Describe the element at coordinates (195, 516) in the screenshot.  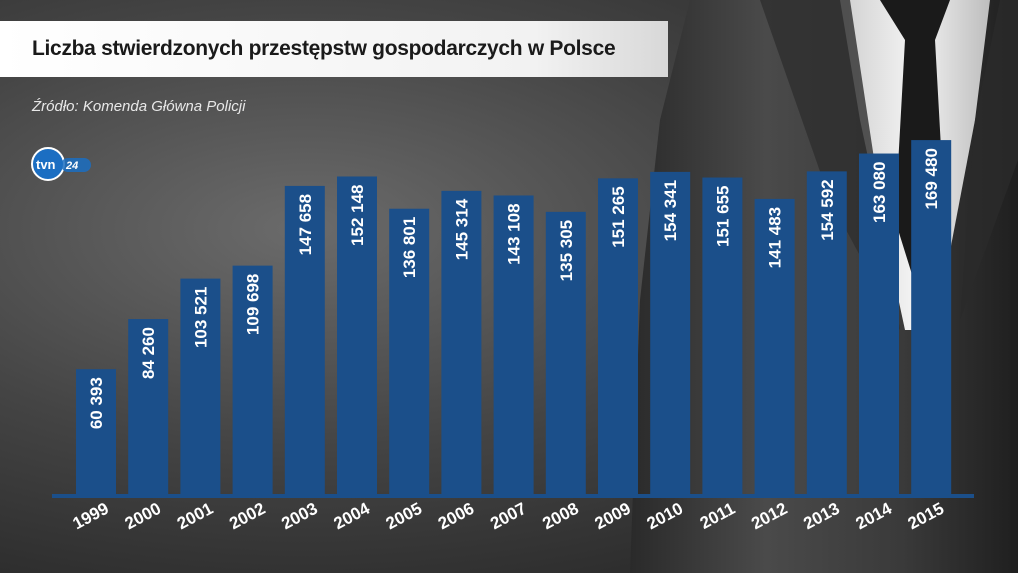
I see `x-tick-label: 2001` at that location.